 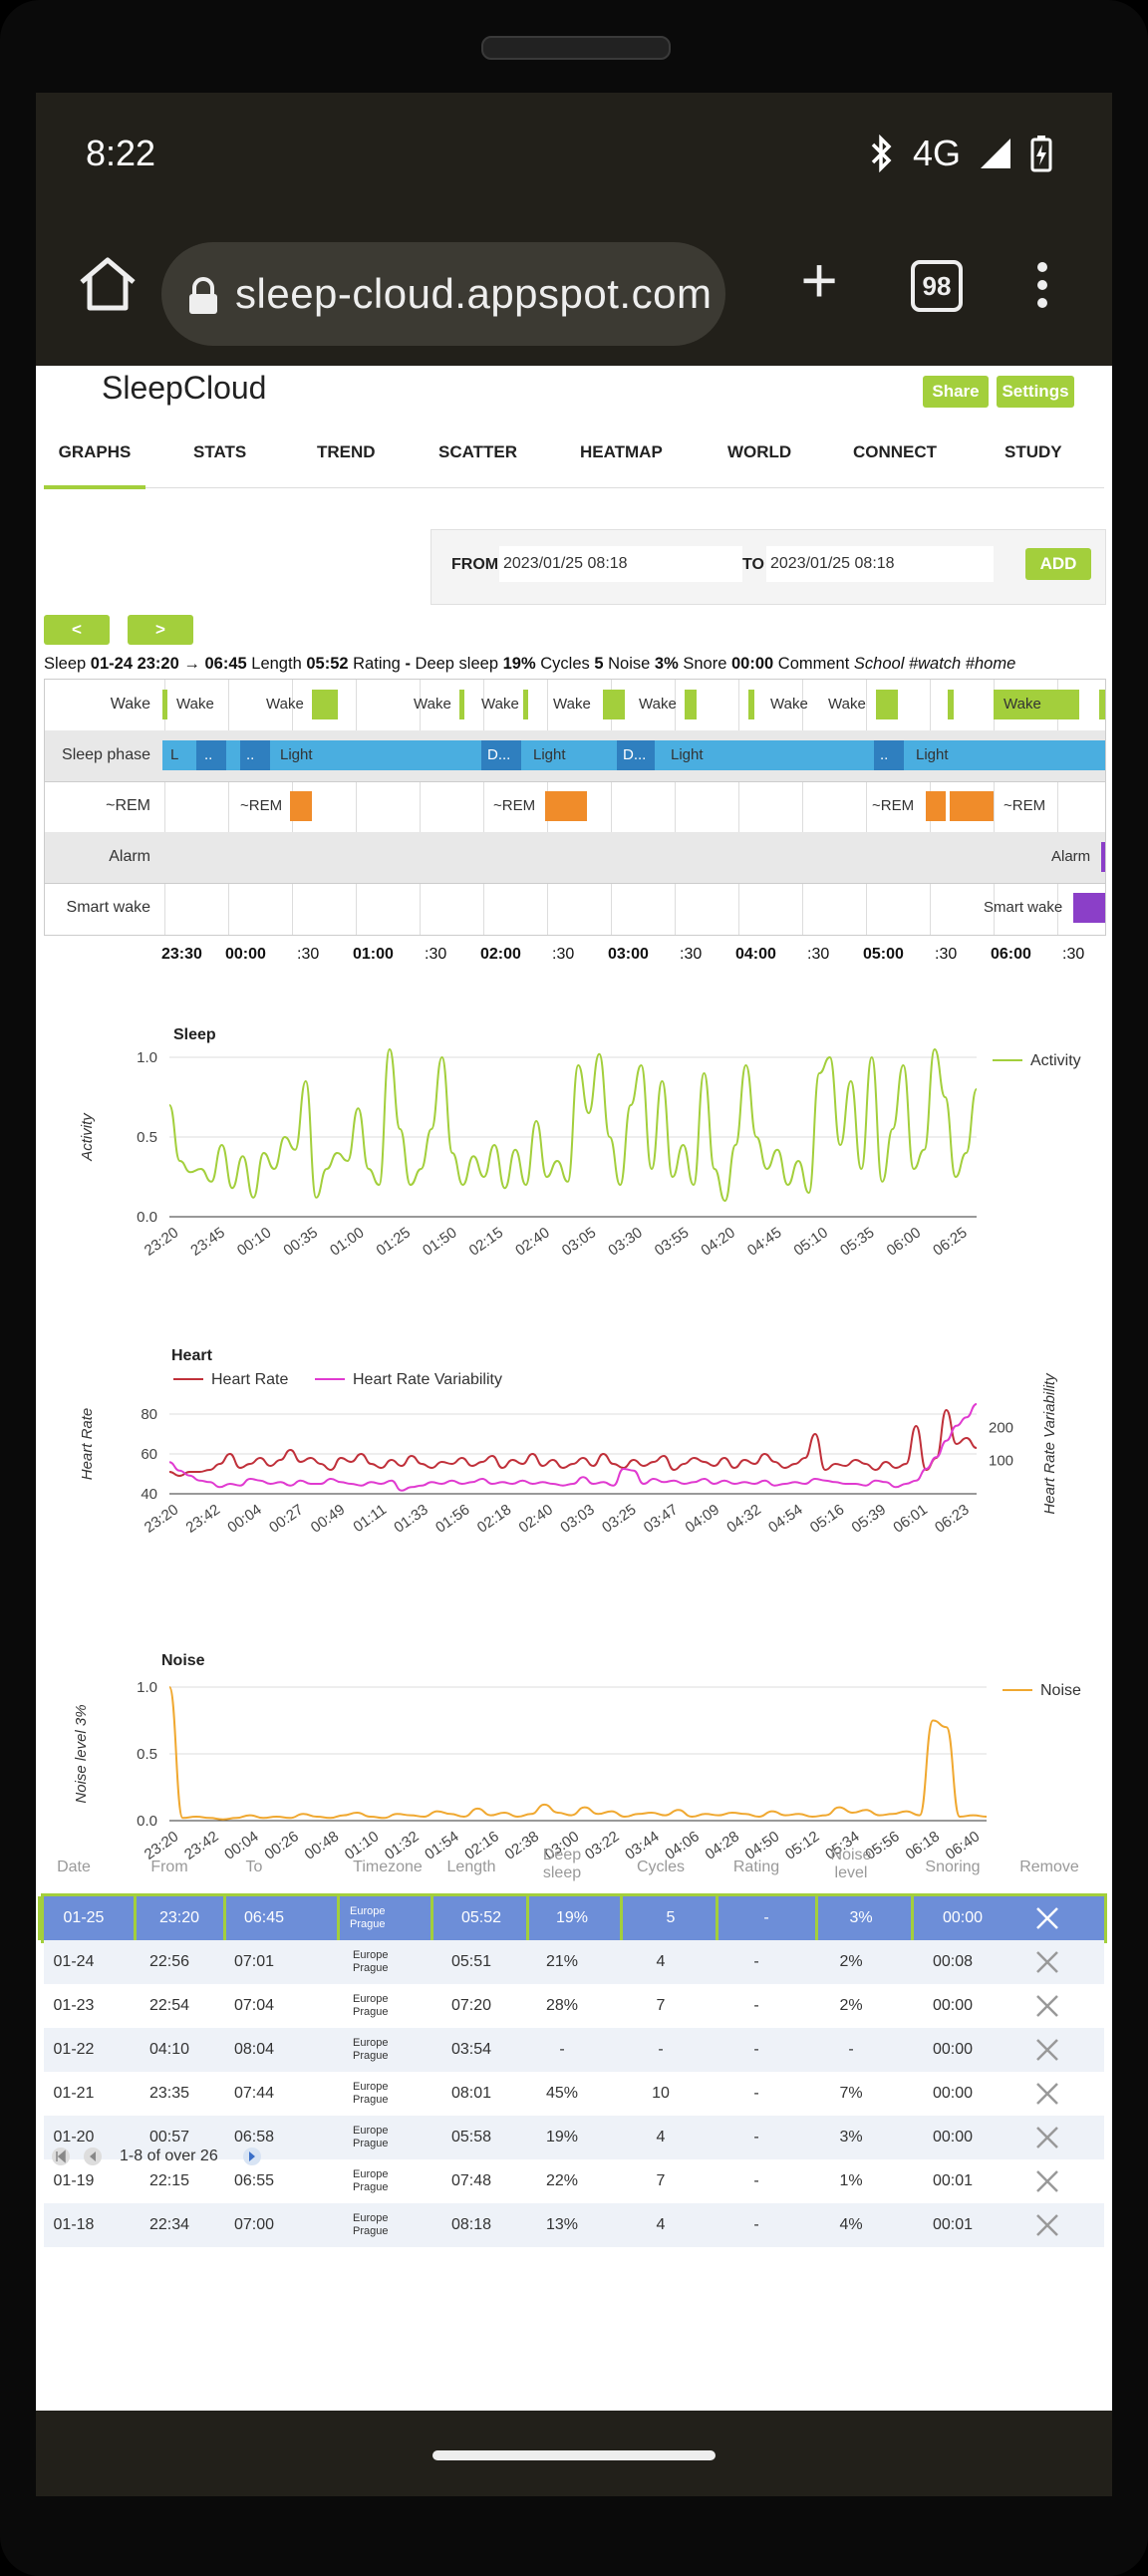 I want to click on to-label: TO, so click(x=753, y=564).